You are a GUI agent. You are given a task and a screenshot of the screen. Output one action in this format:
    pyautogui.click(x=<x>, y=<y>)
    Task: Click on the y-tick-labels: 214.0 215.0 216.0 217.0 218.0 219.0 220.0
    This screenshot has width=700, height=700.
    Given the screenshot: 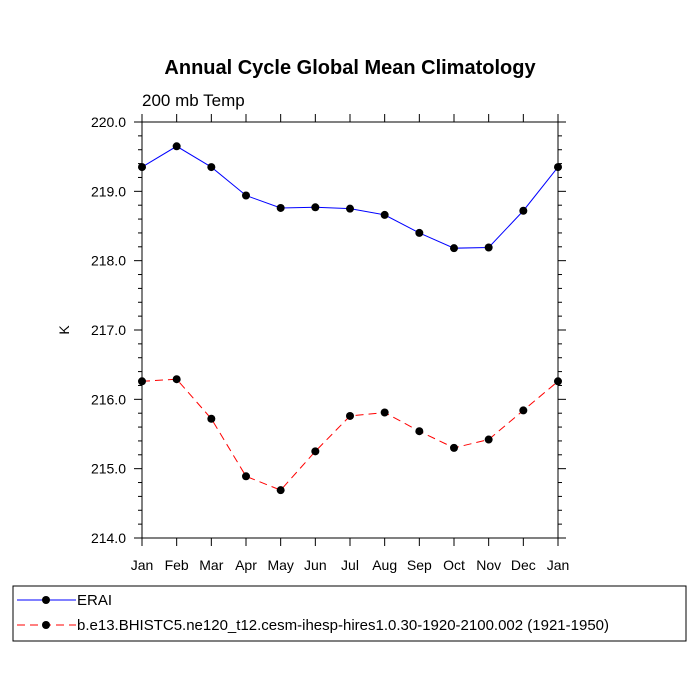 What is the action you would take?
    pyautogui.click(x=108, y=330)
    